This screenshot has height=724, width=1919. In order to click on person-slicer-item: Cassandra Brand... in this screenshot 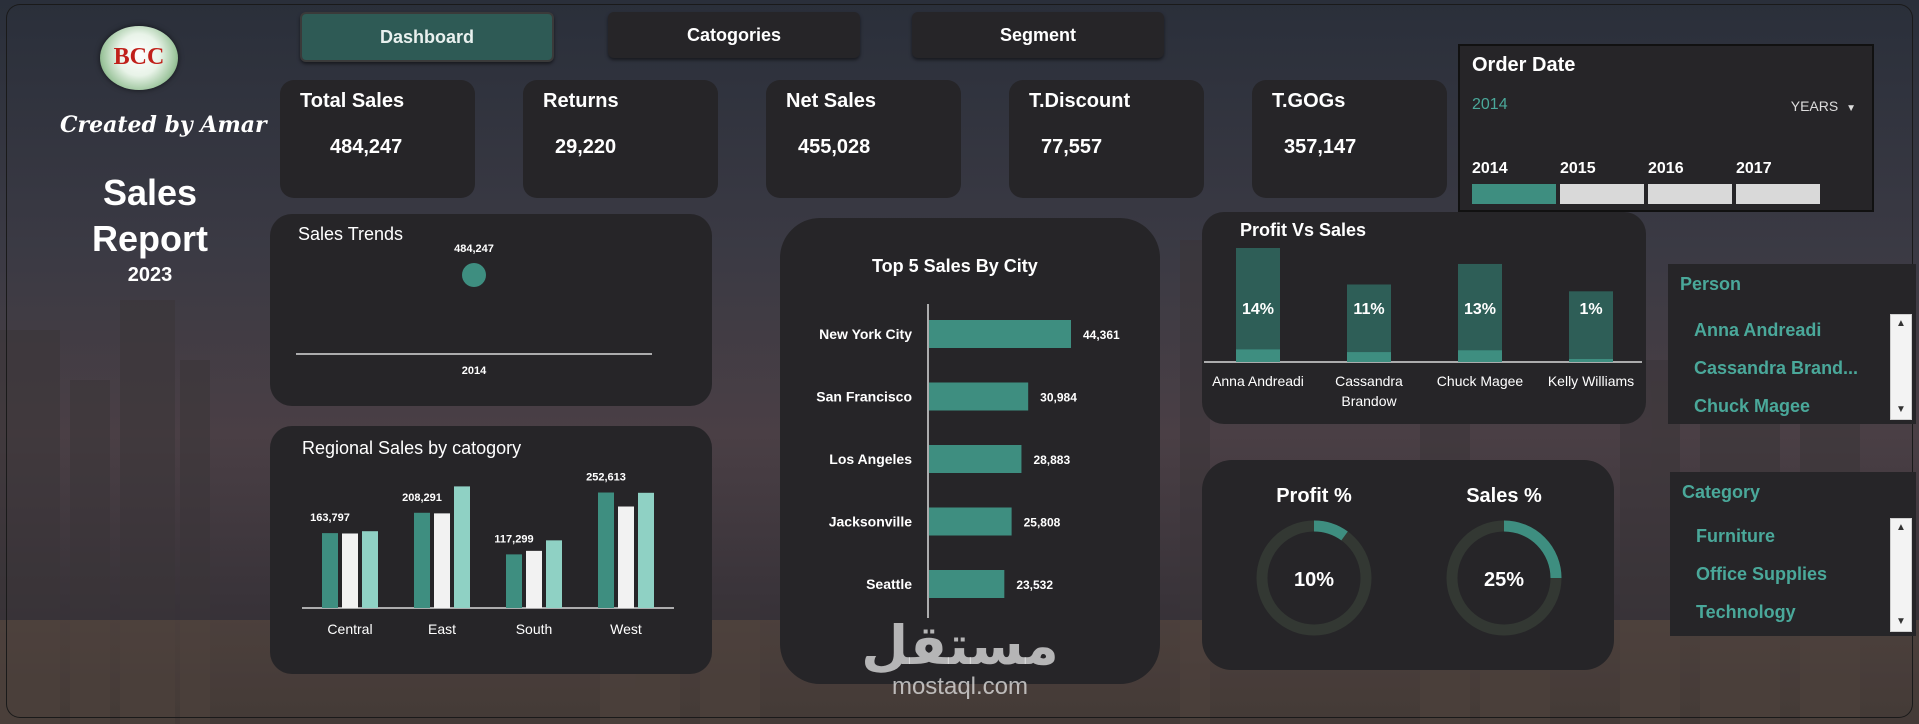, I will do `click(1776, 368)`.